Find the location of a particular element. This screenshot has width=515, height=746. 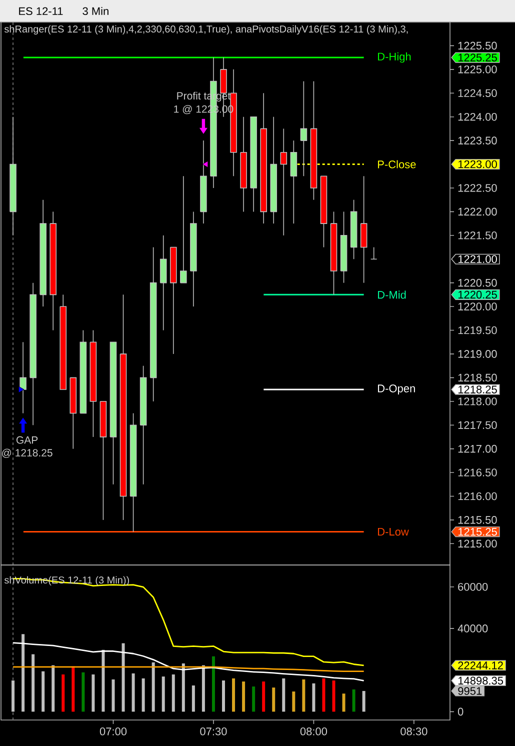

y-tick-label: 1215.00 is located at coordinates (477, 544).